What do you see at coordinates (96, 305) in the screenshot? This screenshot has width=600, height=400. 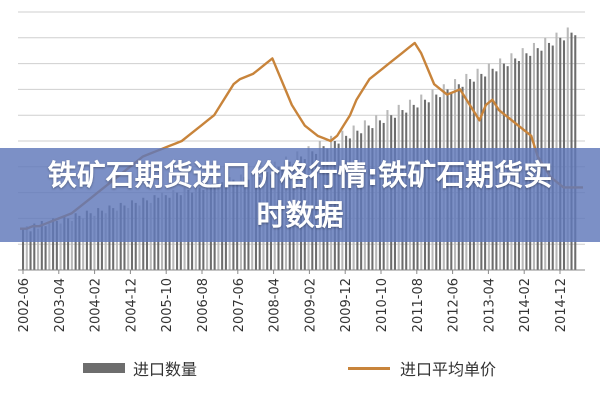 I see `x-tick-label: 2004-02` at bounding box center [96, 305].